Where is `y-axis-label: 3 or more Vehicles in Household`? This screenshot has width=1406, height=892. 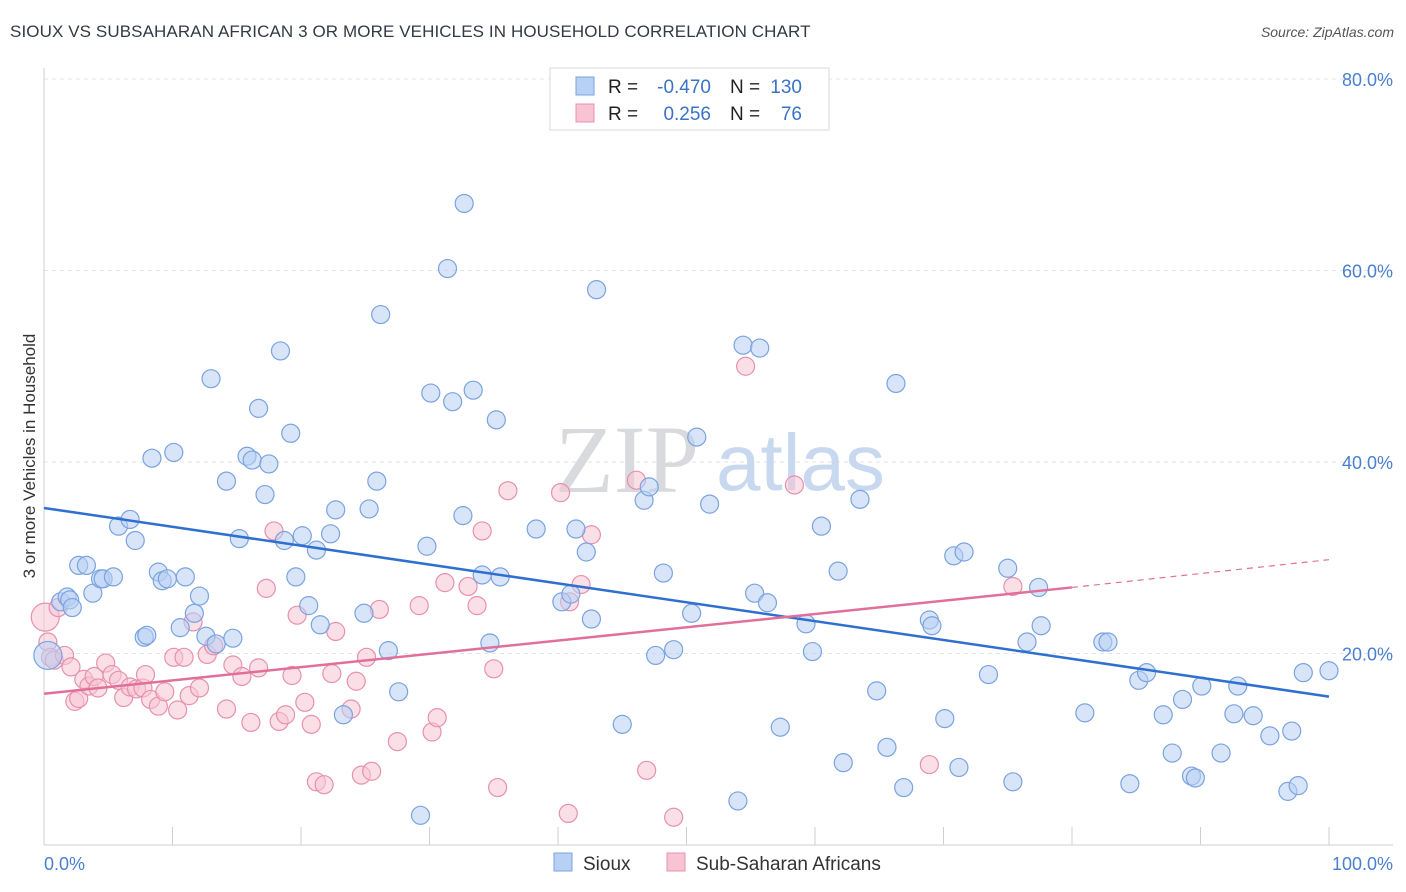
y-axis-label: 3 or more Vehicles in Household is located at coordinates (29, 456).